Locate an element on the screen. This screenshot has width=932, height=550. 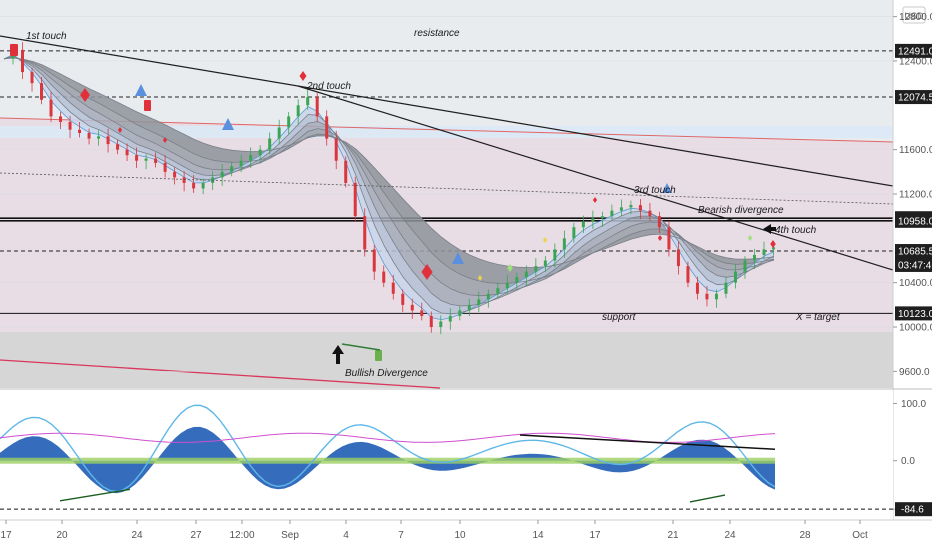
price-tick-label: 11200.0 is located at coordinates (915, 195).